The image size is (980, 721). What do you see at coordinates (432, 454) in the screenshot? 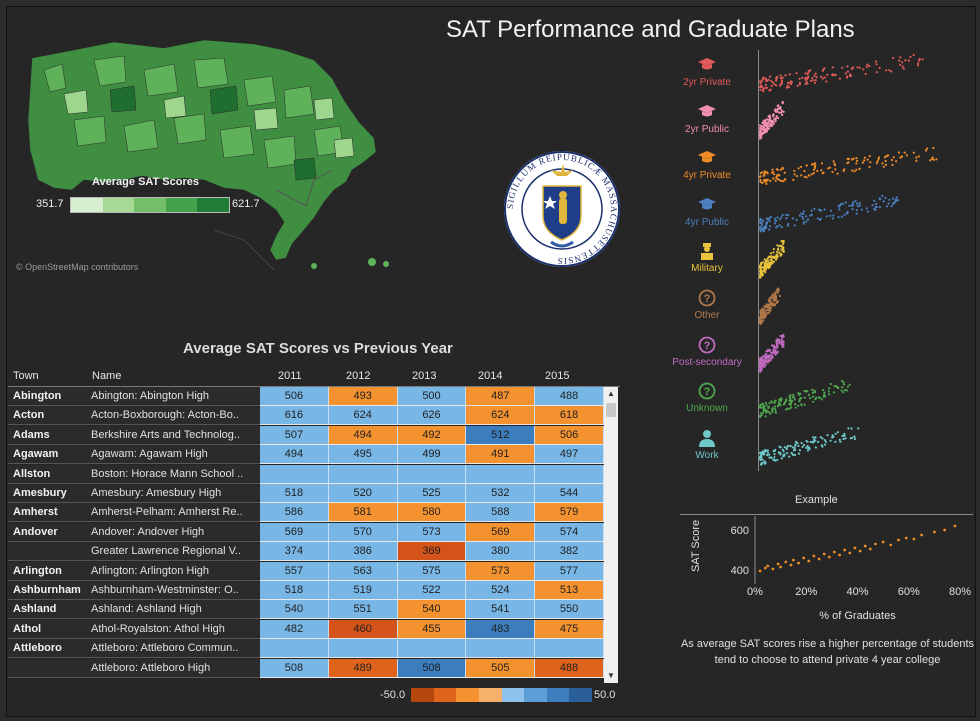
I see `score-cell: 499` at bounding box center [432, 454].